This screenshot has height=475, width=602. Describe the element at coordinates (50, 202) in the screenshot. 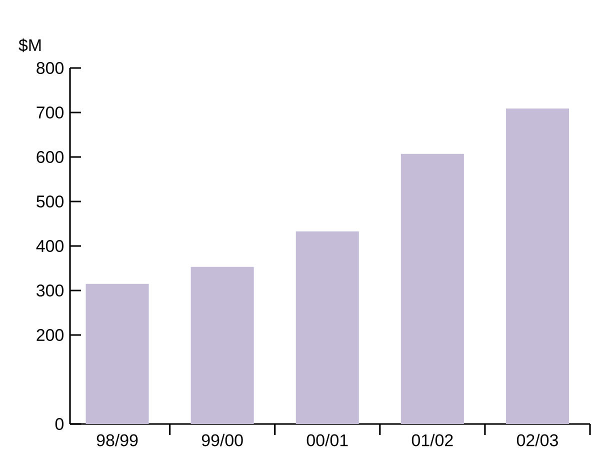

I see `y-tick-label: 500` at that location.